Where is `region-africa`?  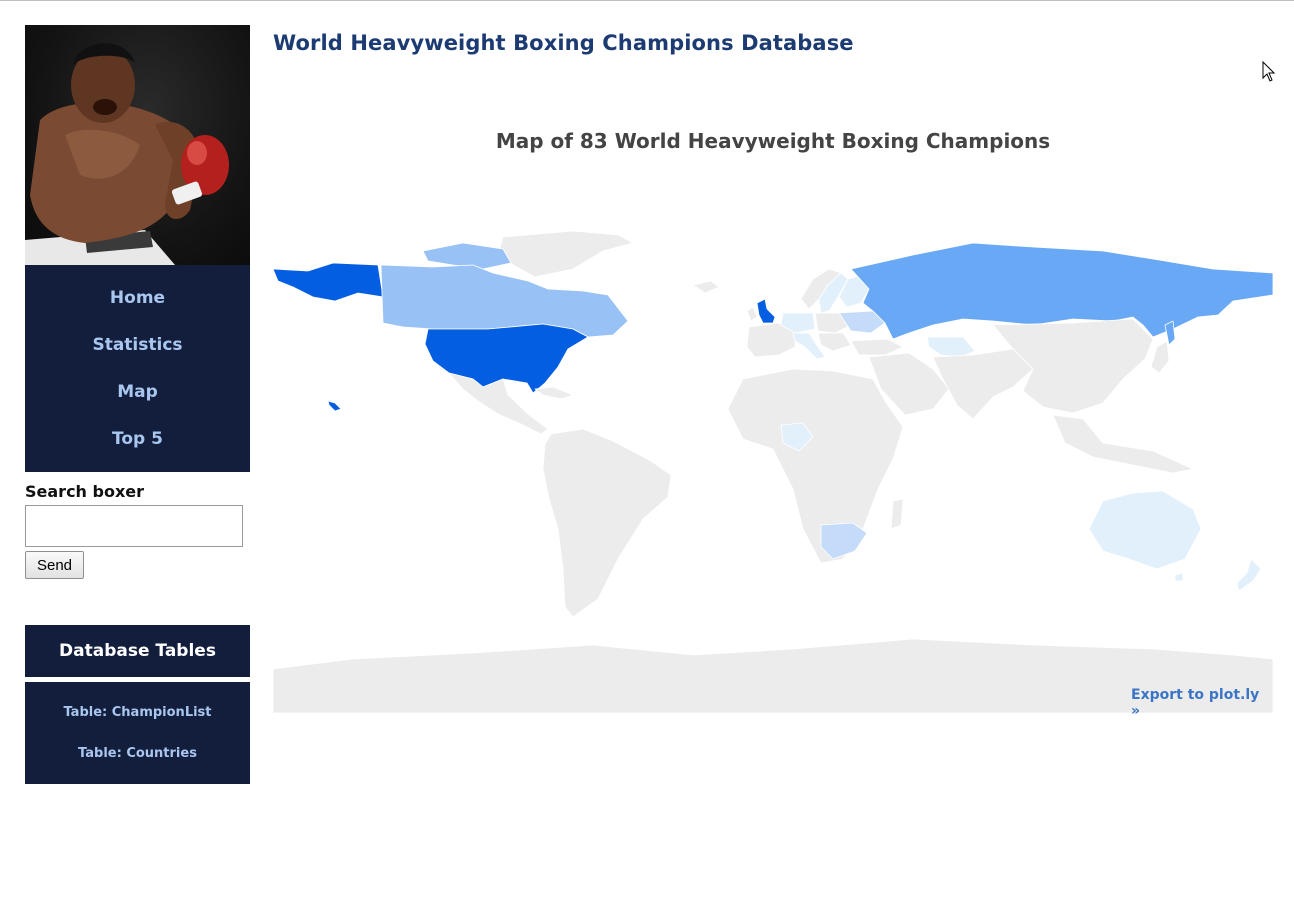
region-africa is located at coordinates (815, 466).